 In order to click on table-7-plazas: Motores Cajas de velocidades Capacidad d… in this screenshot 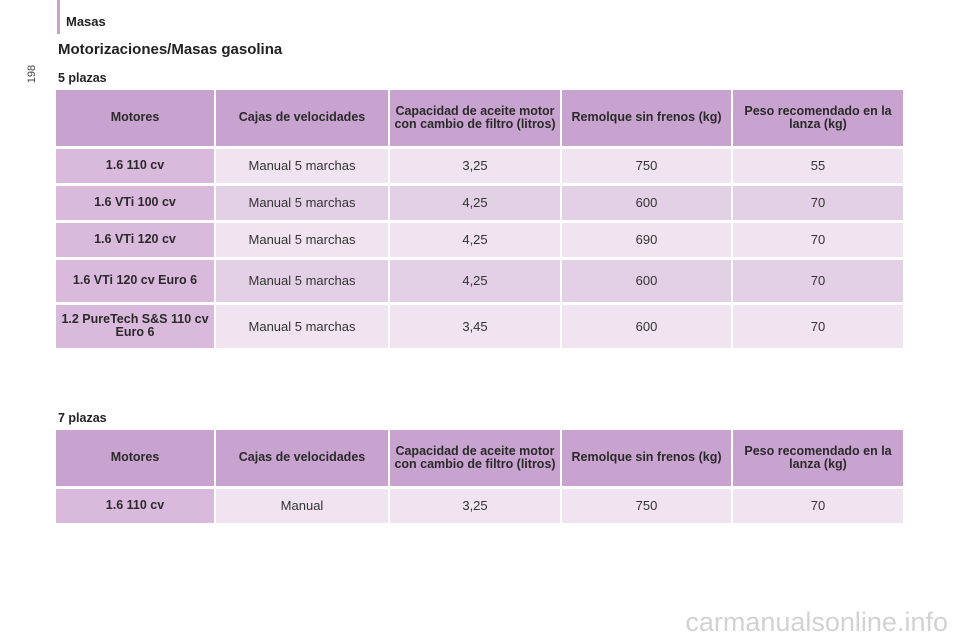, I will do `click(480, 478)`.